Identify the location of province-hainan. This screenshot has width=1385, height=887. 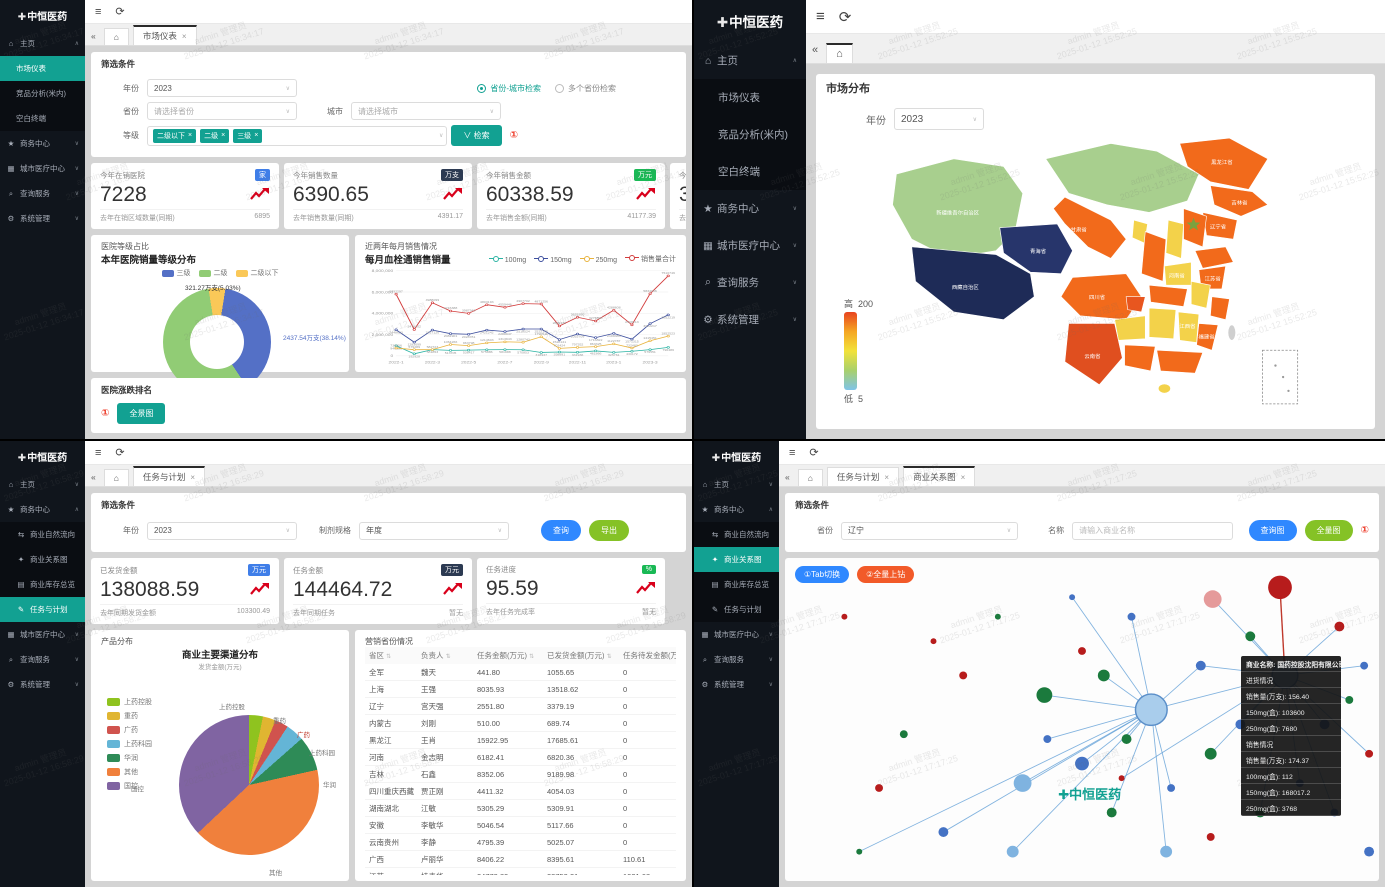
(1164, 388).